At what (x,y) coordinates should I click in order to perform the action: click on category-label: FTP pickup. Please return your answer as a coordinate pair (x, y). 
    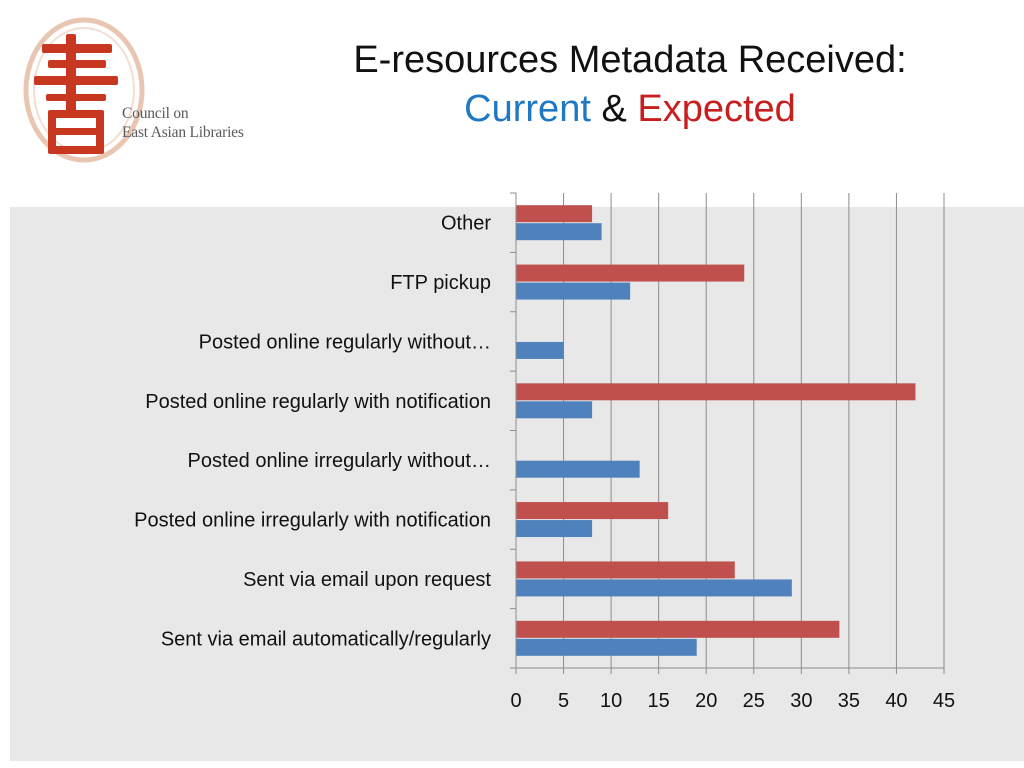
    Looking at the image, I should click on (440, 283).